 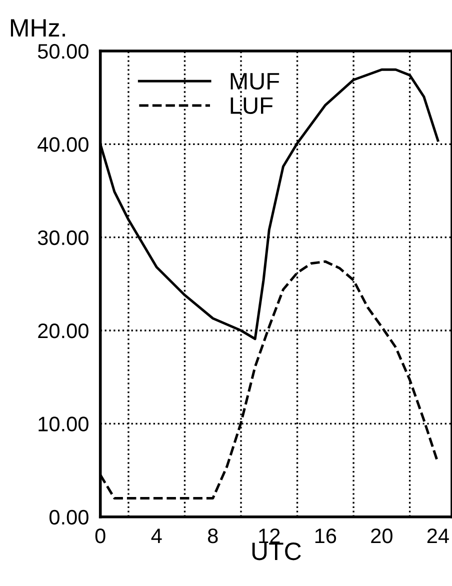 What do you see at coordinates (269, 536) in the screenshot?
I see `x-tick-label: 12` at bounding box center [269, 536].